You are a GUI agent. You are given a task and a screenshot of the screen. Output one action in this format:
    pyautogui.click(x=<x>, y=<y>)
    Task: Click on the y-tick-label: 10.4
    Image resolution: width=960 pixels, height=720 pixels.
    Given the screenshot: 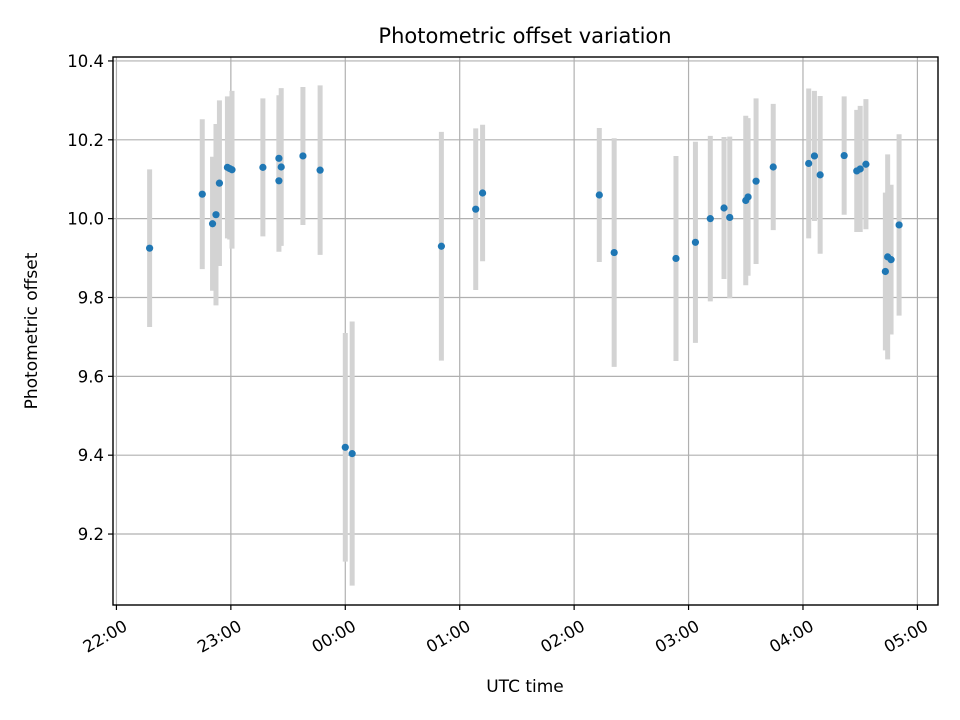 What is the action you would take?
    pyautogui.click(x=85, y=61)
    